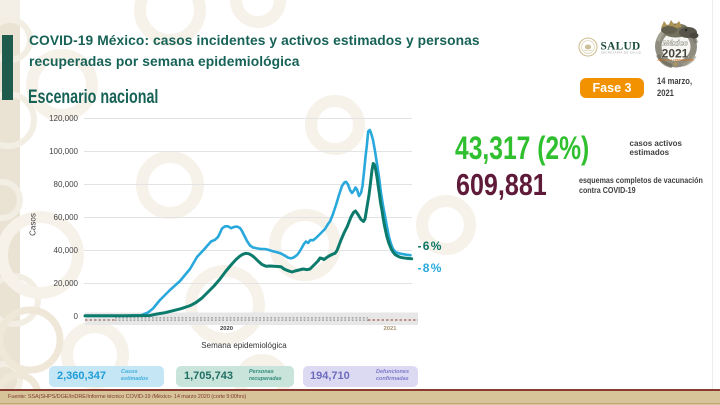 The height and width of the screenshot is (405, 720). Describe the element at coordinates (675, 54) in the screenshot. I see `svg-text: 2021` at that location.